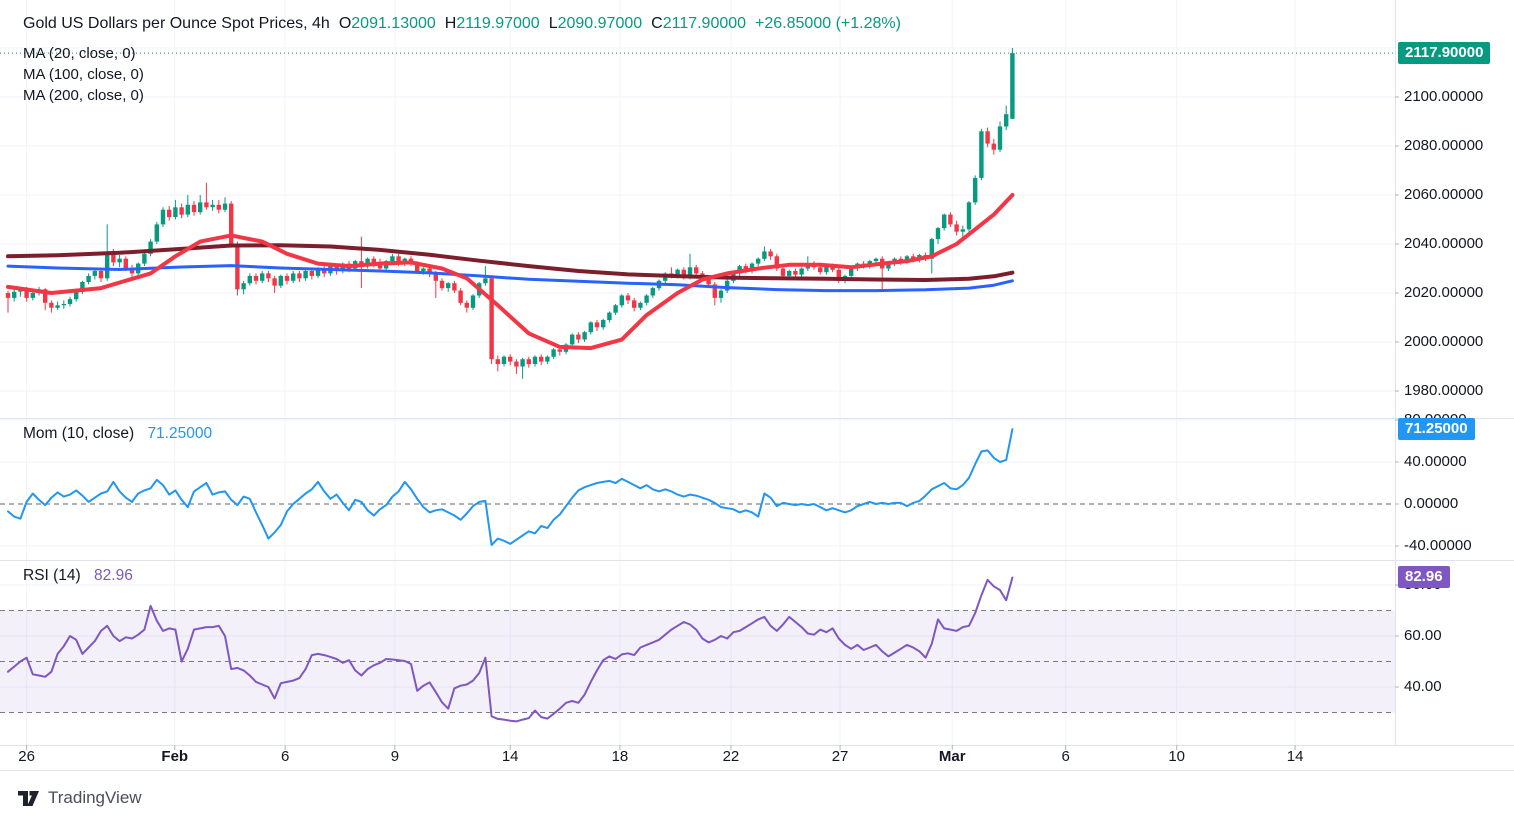 This screenshot has height=818, width=1514. What do you see at coordinates (510, 278) in the screenshot?
I see `ma100-line` at bounding box center [510, 278].